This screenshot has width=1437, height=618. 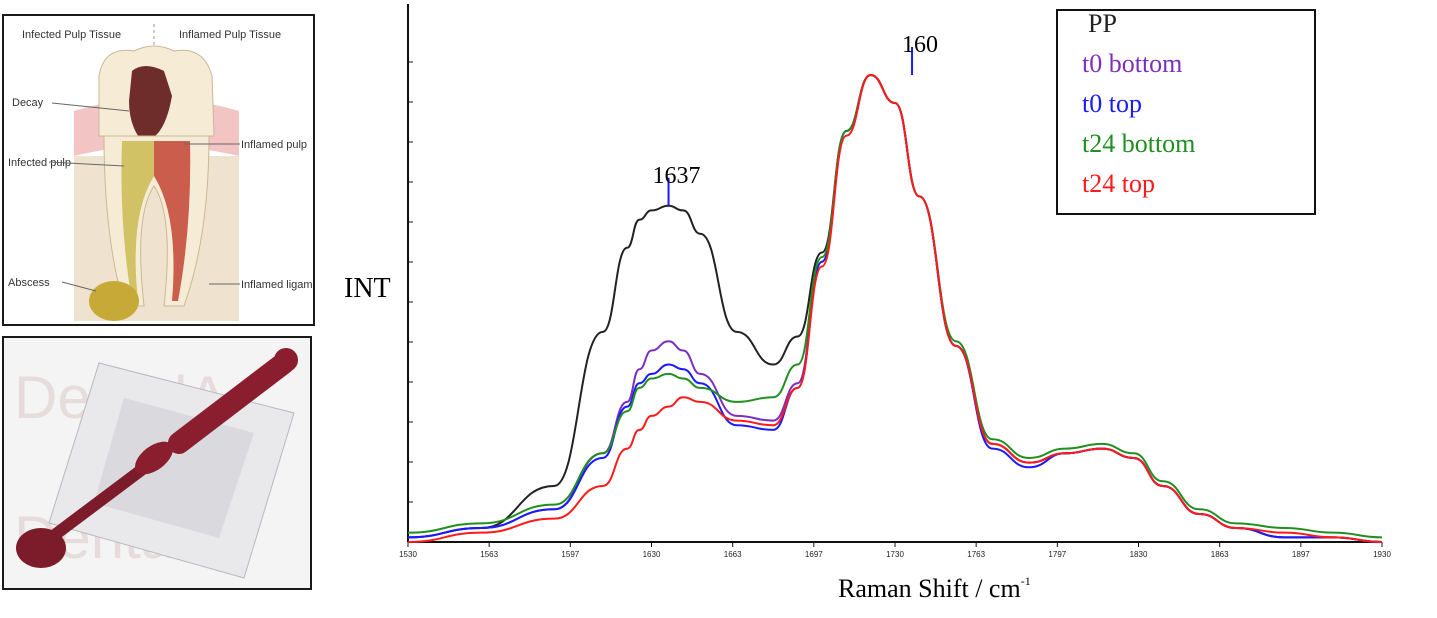 I want to click on peak-label: 160, so click(x=920, y=45).